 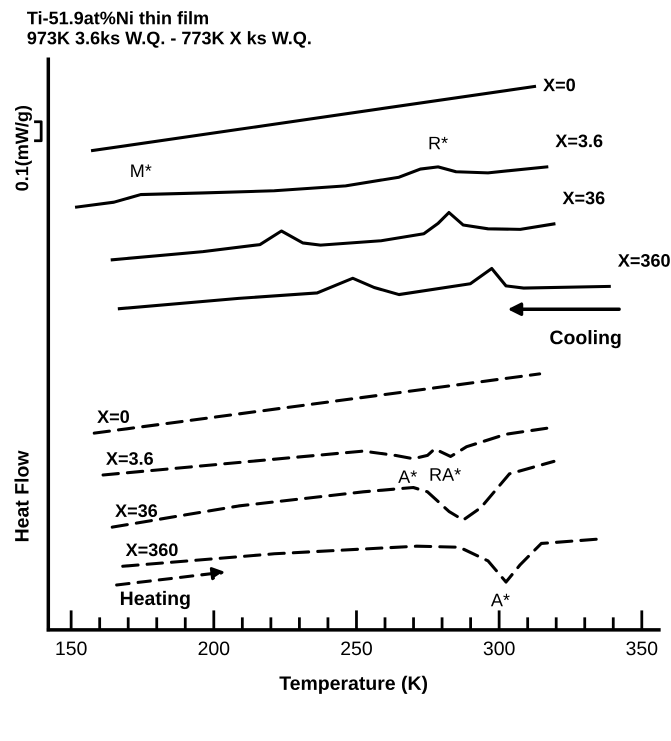 I want to click on annotation: RA*, so click(x=445, y=474).